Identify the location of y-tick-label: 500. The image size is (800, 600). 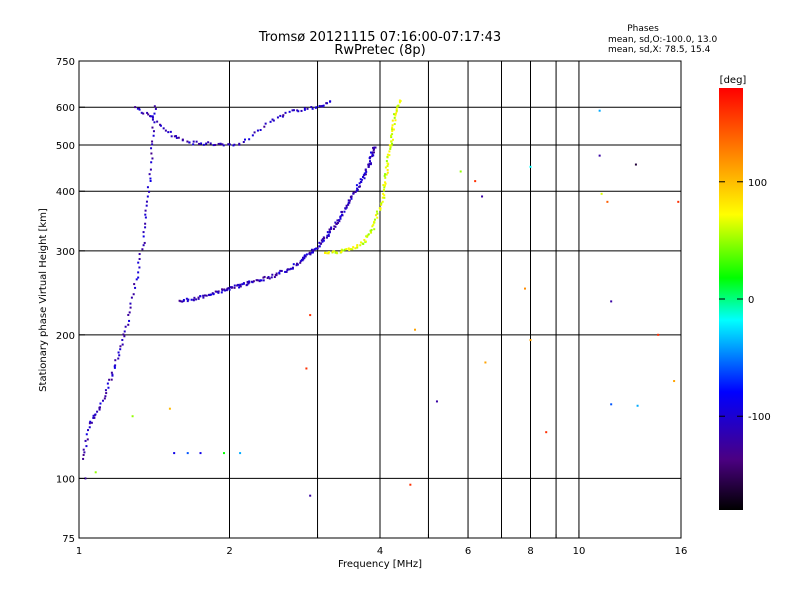
(65, 146).